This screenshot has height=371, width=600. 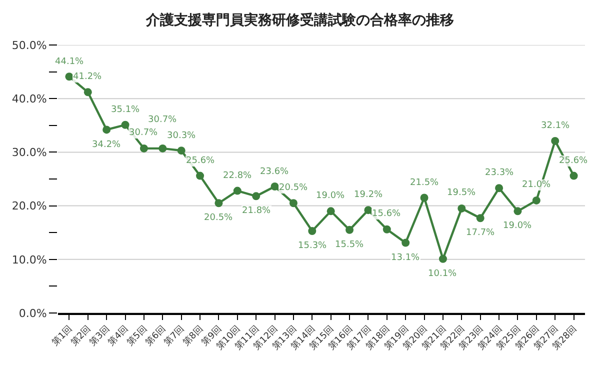 I want to click on data-label: 21.5%, so click(x=425, y=183).